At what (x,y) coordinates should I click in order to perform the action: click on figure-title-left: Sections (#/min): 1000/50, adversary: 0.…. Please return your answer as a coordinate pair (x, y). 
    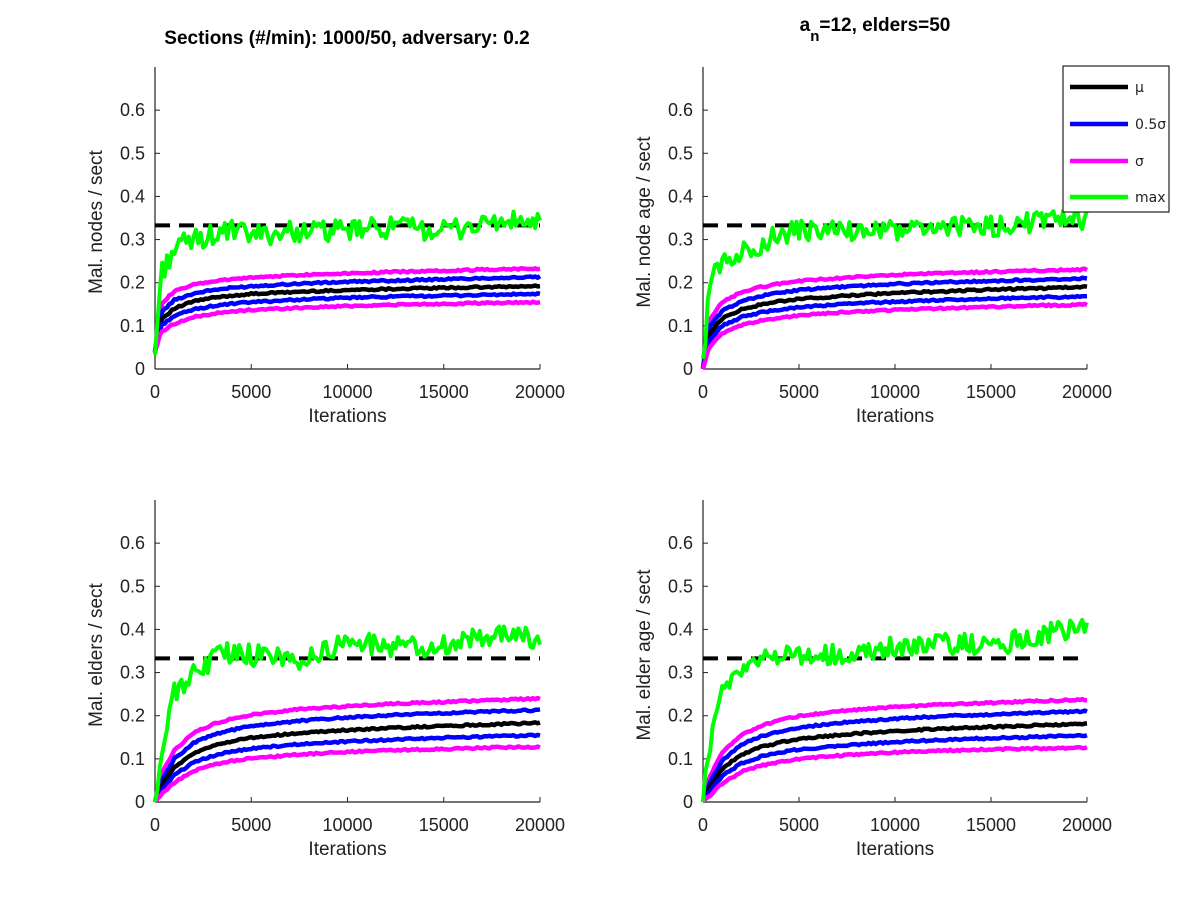
    Looking at the image, I should click on (346, 38).